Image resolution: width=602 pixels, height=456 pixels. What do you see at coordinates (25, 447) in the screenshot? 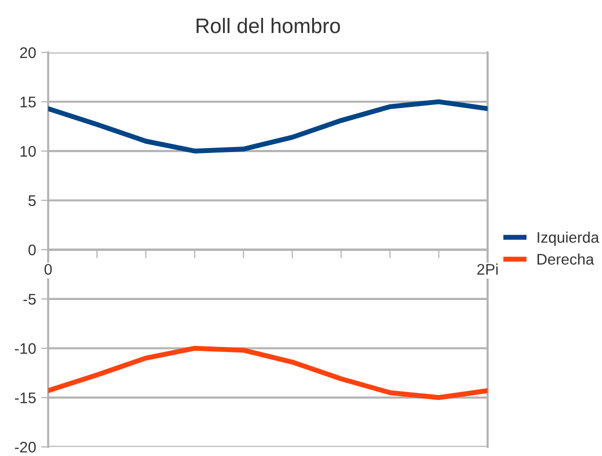
I see `y-tick-label: -20` at bounding box center [25, 447].